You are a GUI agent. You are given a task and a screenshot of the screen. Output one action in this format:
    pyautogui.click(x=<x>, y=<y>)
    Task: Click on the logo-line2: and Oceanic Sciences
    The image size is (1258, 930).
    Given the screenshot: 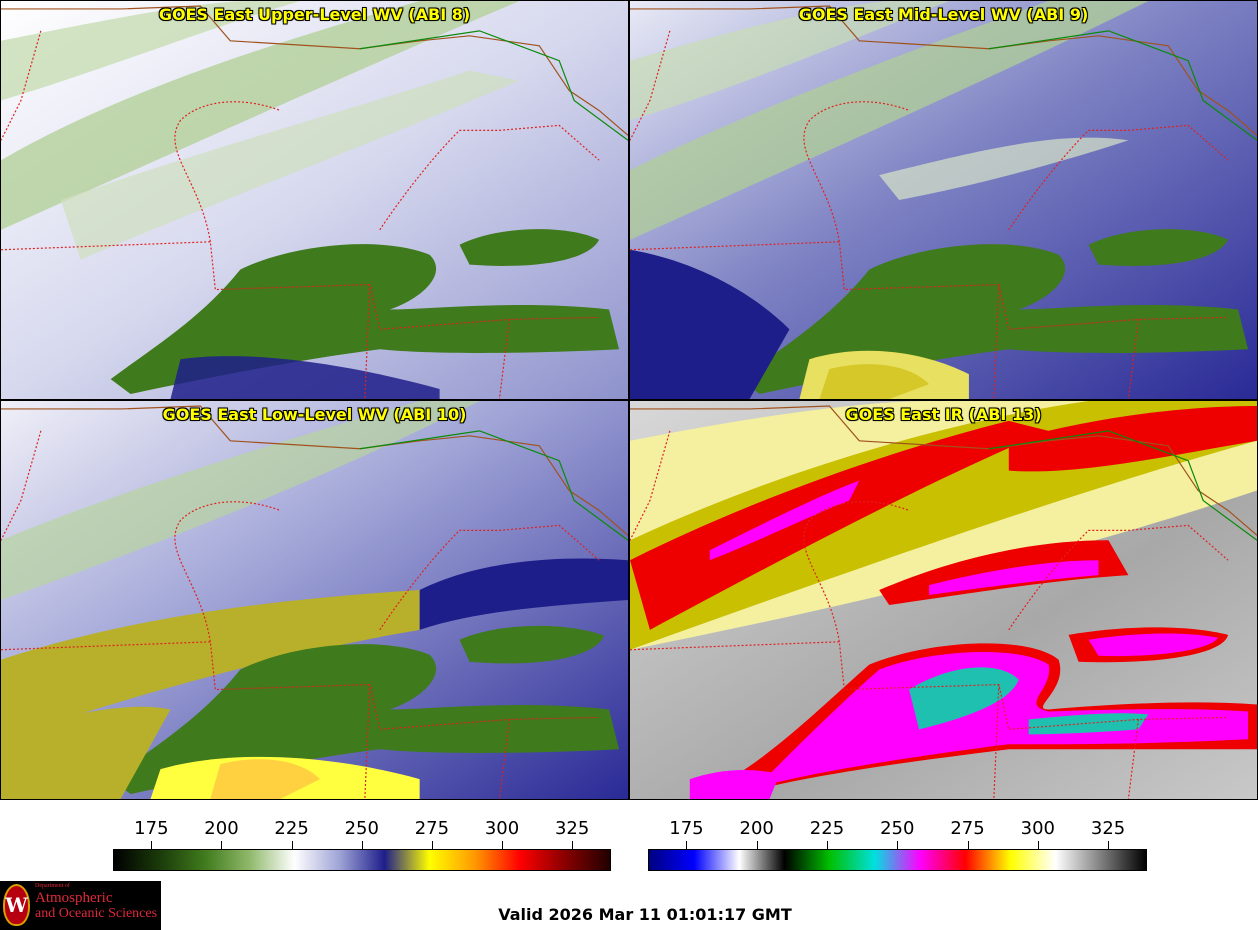 What is the action you would take?
    pyautogui.click(x=96, y=913)
    